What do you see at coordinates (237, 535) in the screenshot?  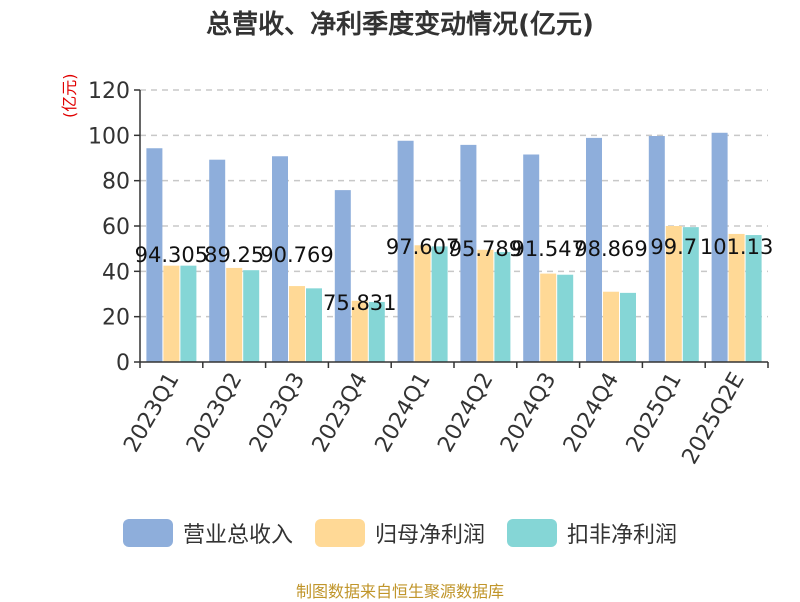 I see `legend-label: 营业总收入` at bounding box center [237, 535].